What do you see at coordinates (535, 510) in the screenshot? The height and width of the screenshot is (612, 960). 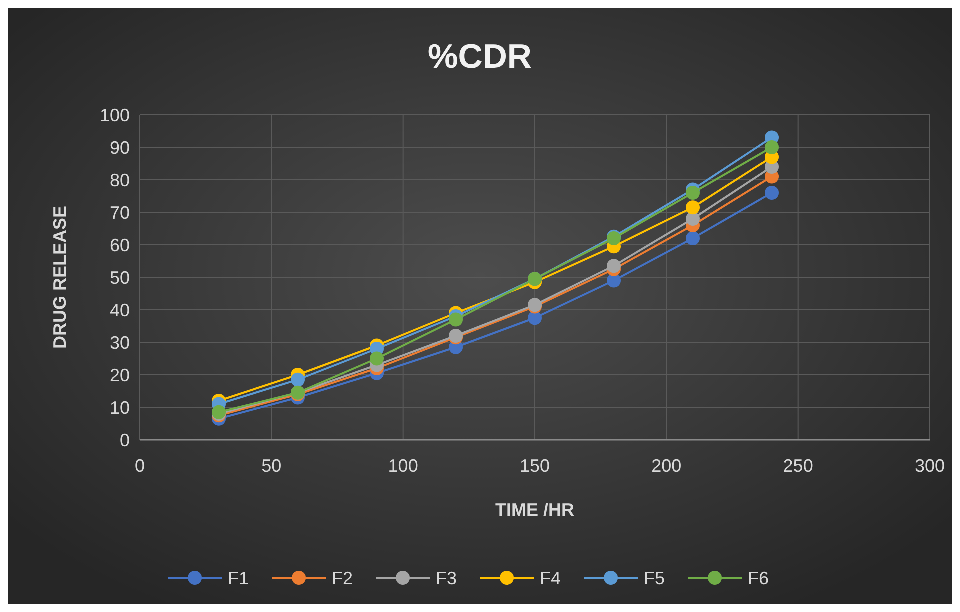 I see `x-axis-title: TIME /HR` at bounding box center [535, 510].